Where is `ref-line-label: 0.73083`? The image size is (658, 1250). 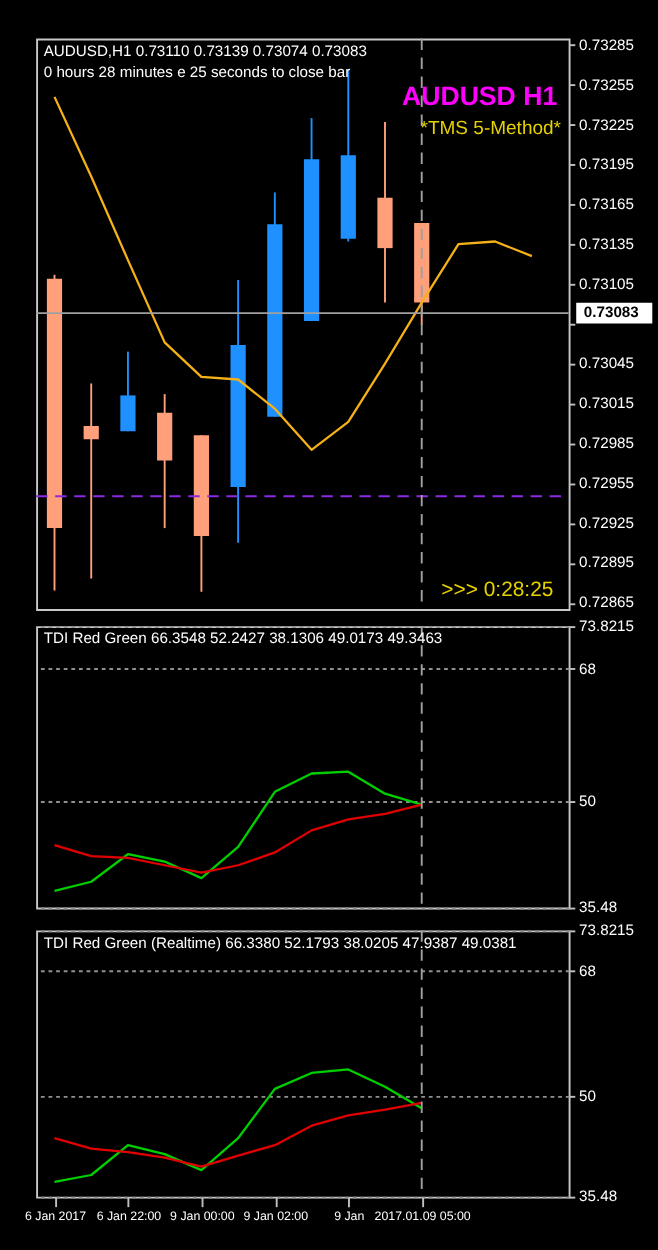 ref-line-label: 0.73083 is located at coordinates (611, 311).